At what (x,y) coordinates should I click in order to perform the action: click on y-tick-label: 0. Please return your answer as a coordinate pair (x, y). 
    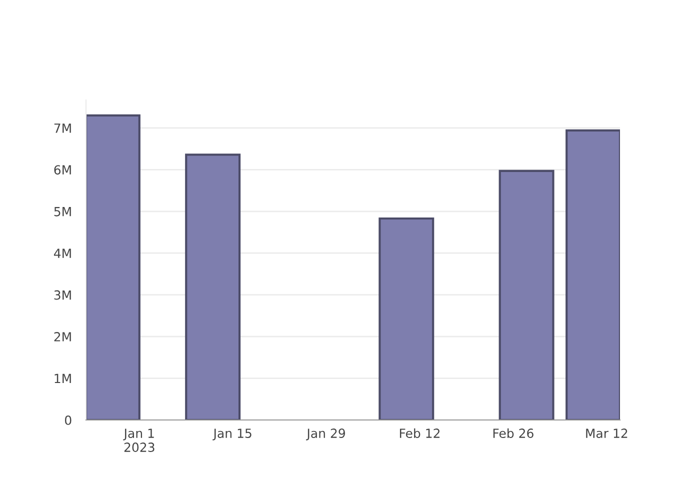
    Looking at the image, I should click on (68, 420).